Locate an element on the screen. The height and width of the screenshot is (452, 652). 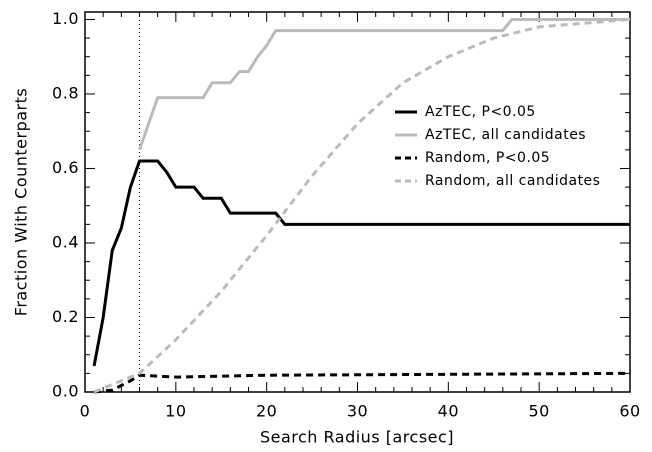
y-tick-label: 0.8 is located at coordinates (65, 92).